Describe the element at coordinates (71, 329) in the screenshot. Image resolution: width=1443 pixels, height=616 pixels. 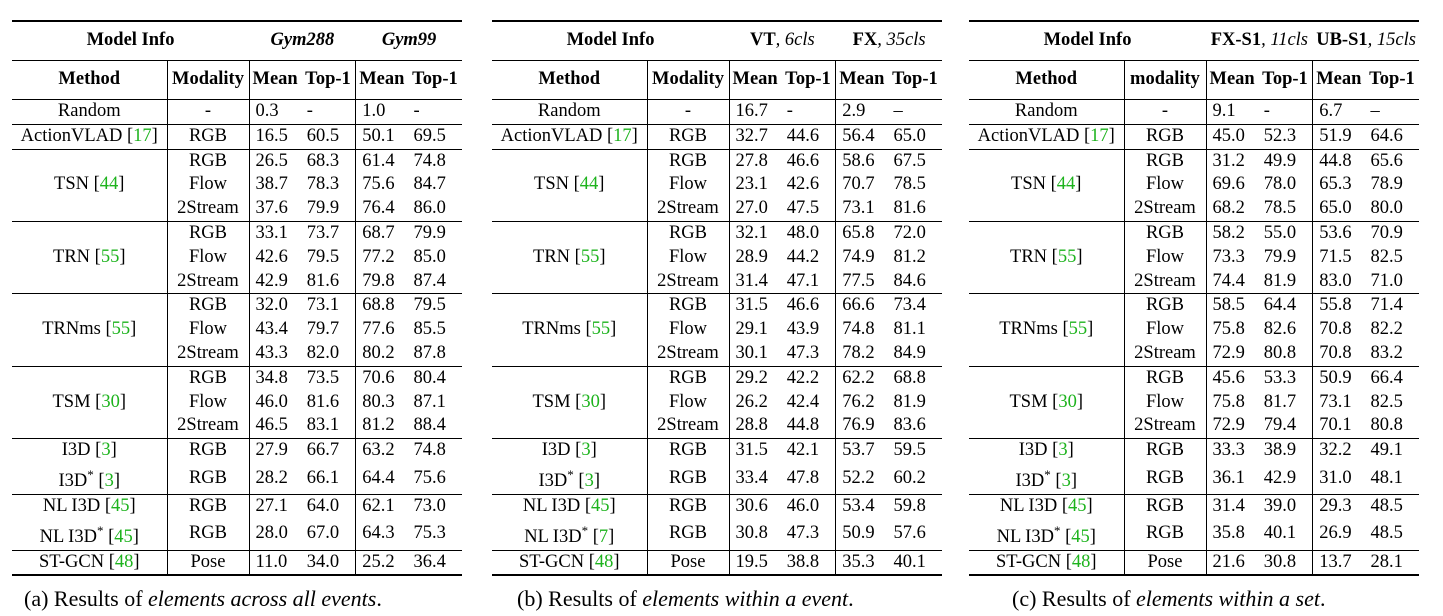
I see `method-name: TRNms` at that location.